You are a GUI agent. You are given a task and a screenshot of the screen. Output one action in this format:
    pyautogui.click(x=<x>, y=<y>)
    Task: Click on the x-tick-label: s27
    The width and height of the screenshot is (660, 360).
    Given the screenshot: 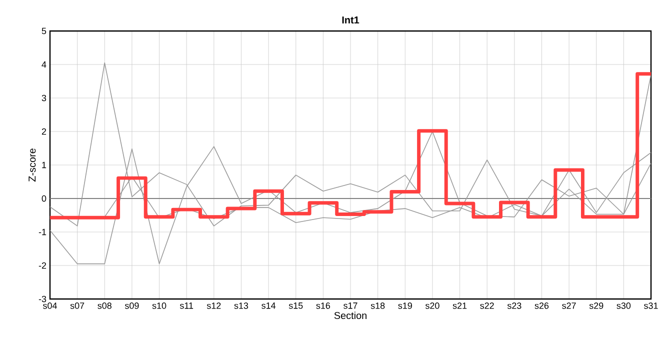 What is the action you would take?
    pyautogui.click(x=569, y=305)
    